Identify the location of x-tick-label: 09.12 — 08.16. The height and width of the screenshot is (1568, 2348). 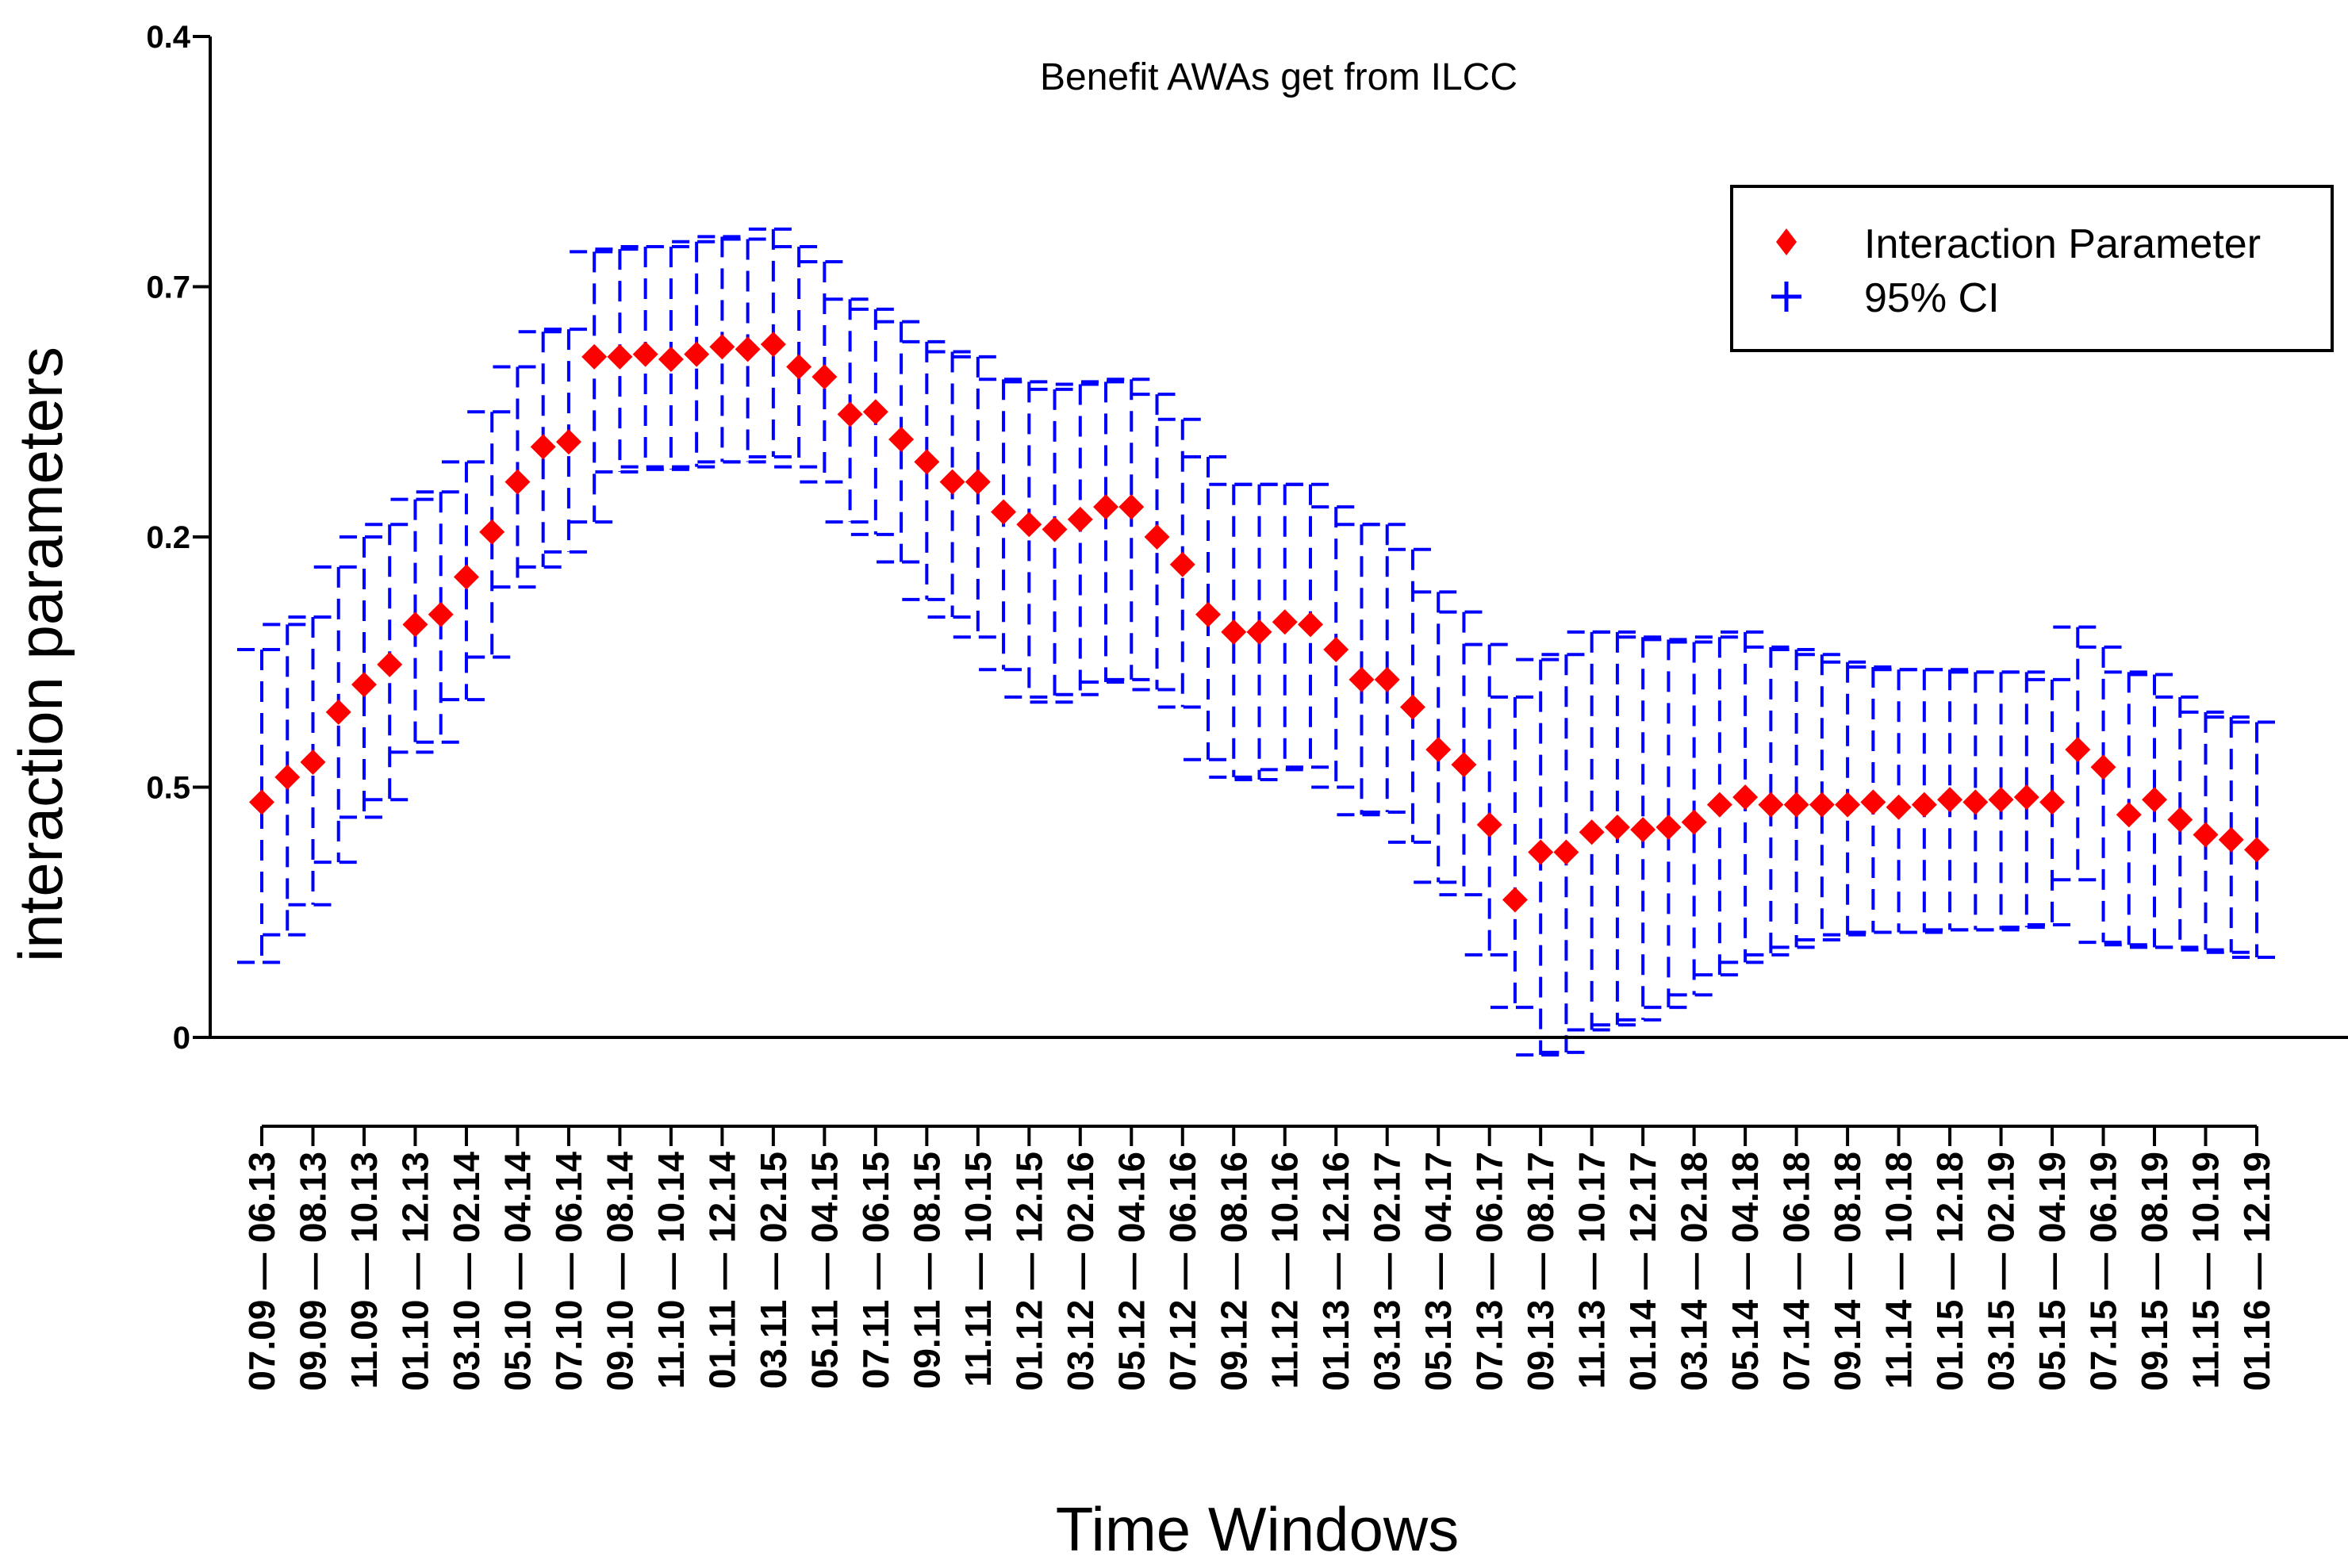
(1234, 1271).